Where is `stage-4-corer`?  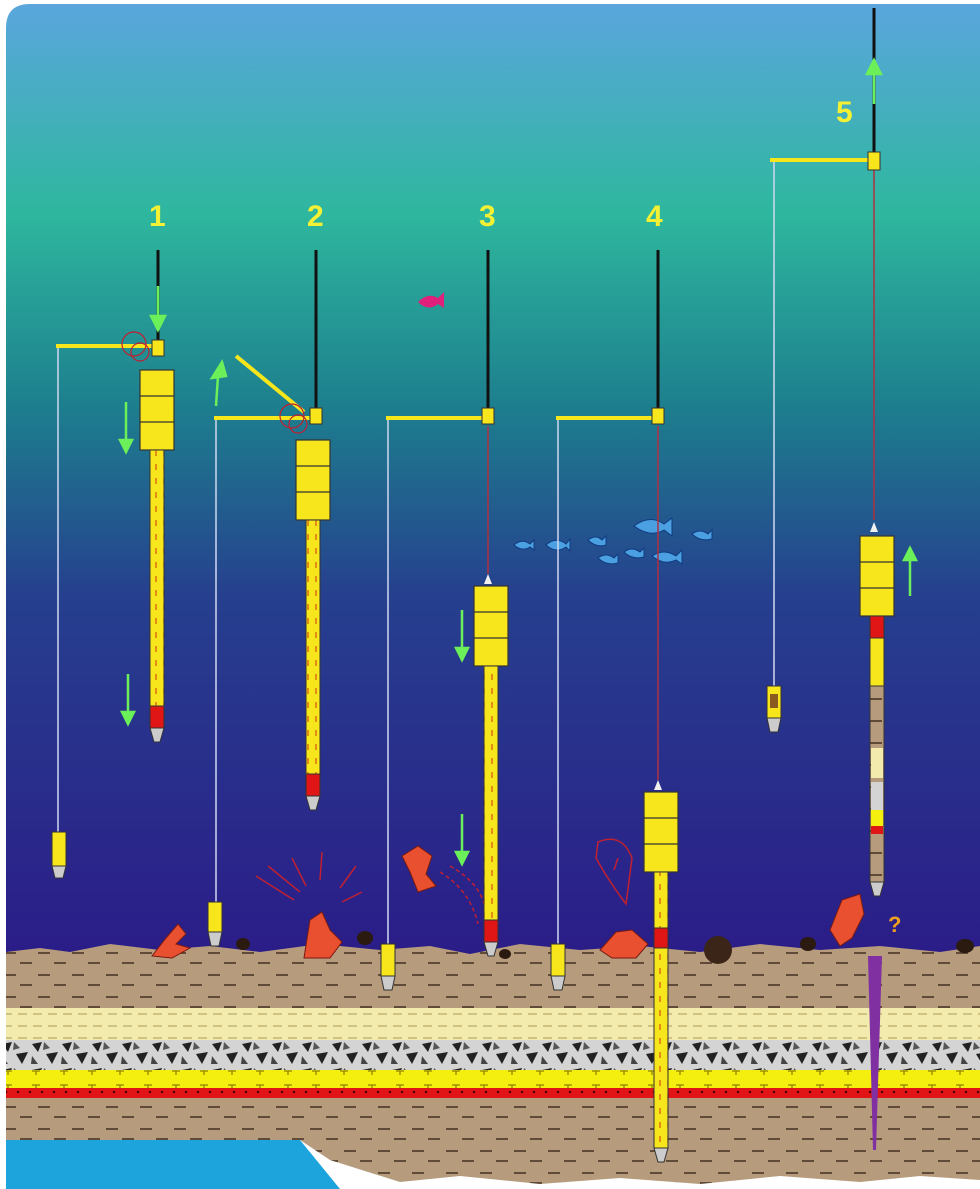
stage-4-corer is located at coordinates (614, 706).